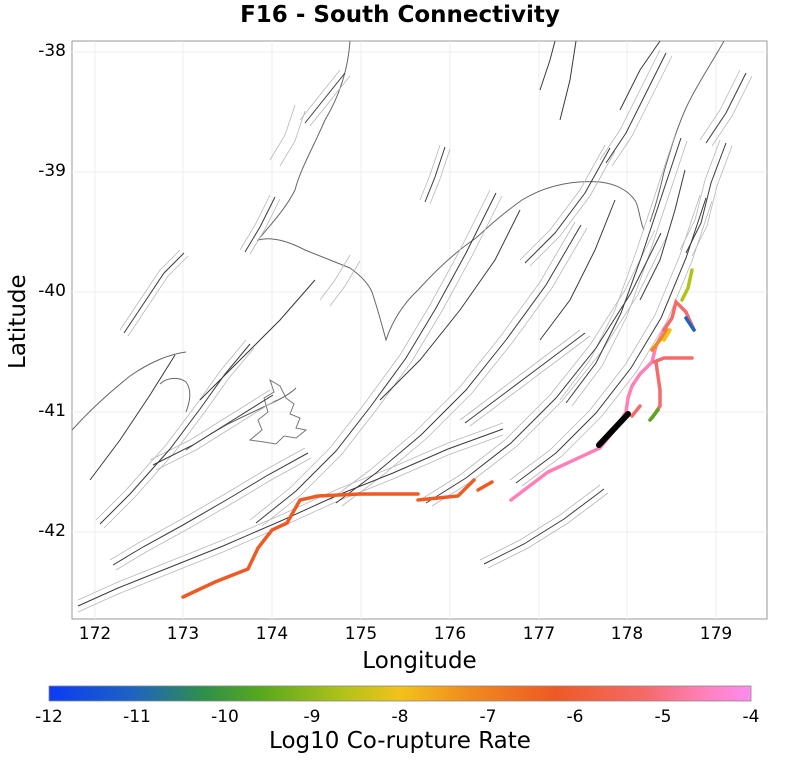 This screenshot has width=800, height=766. What do you see at coordinates (400, 717) in the screenshot?
I see `colorbar-tick-label: -8` at bounding box center [400, 717].